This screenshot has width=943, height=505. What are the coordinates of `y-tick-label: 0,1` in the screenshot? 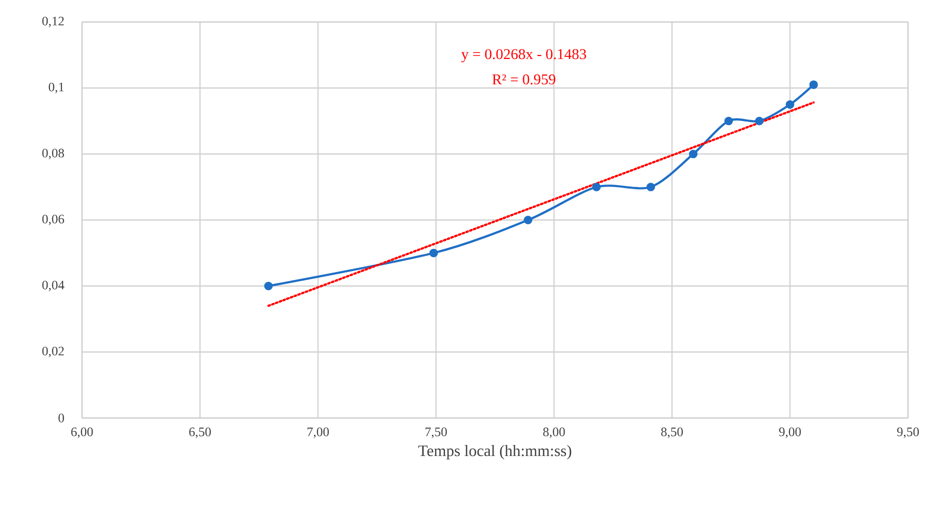 It's located at (56, 88).